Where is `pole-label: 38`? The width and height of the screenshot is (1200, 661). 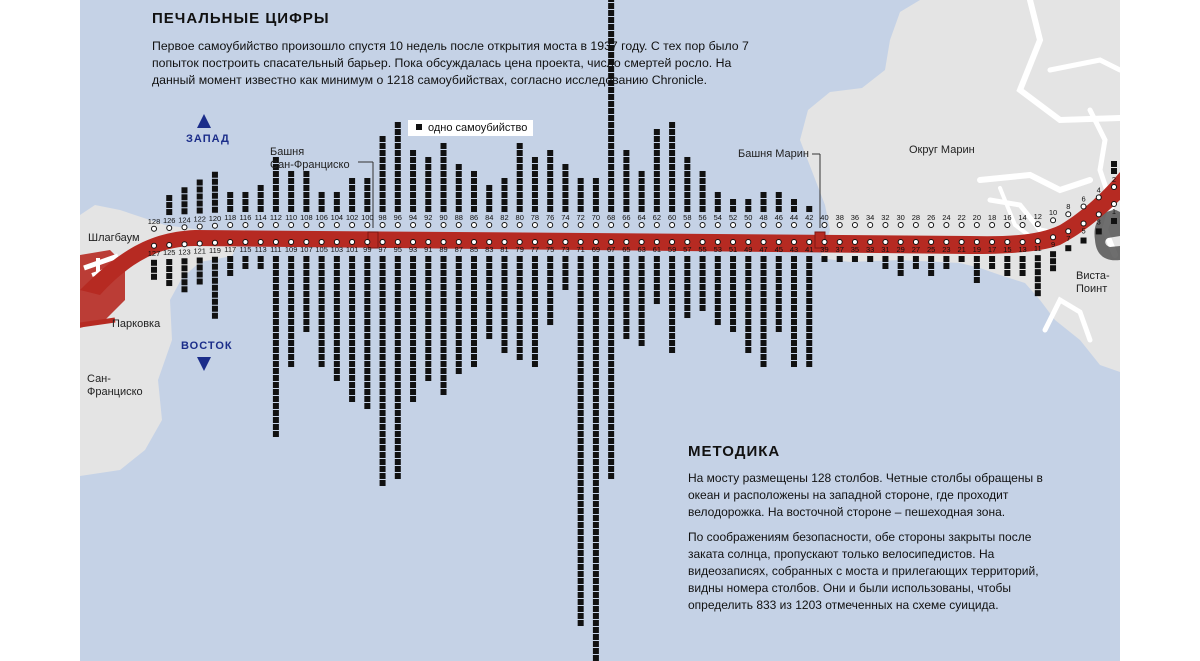
pole-label: 38 is located at coordinates (840, 217).